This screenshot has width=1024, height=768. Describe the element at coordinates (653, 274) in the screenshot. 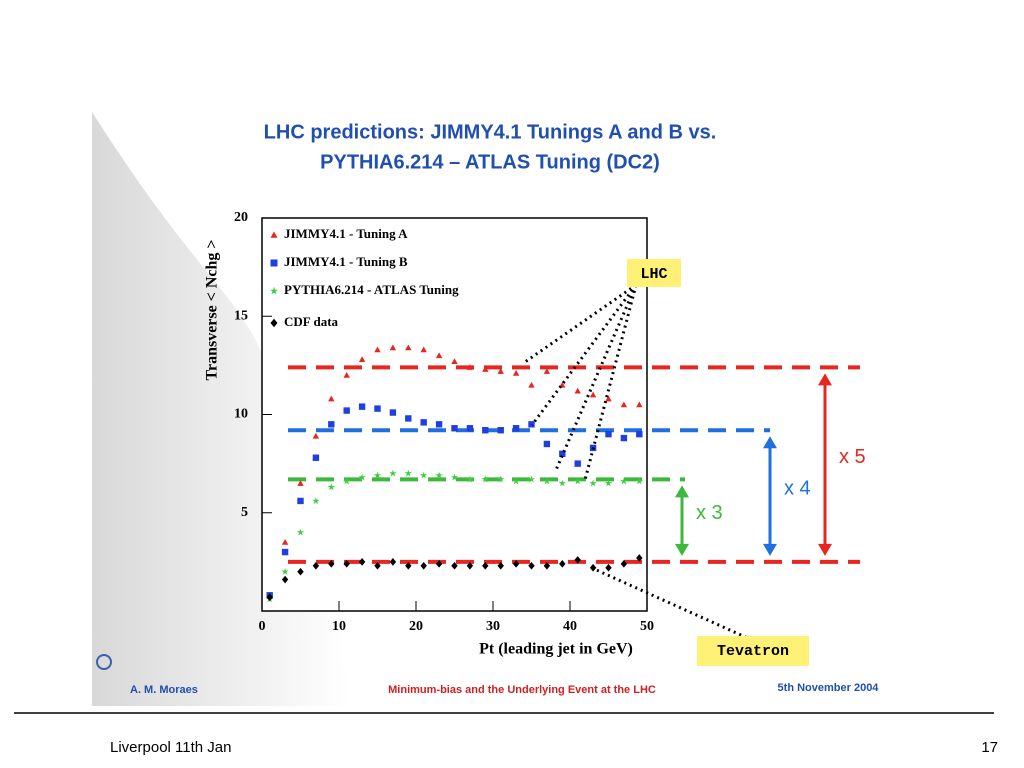

I see `callout-label: LHC` at that location.